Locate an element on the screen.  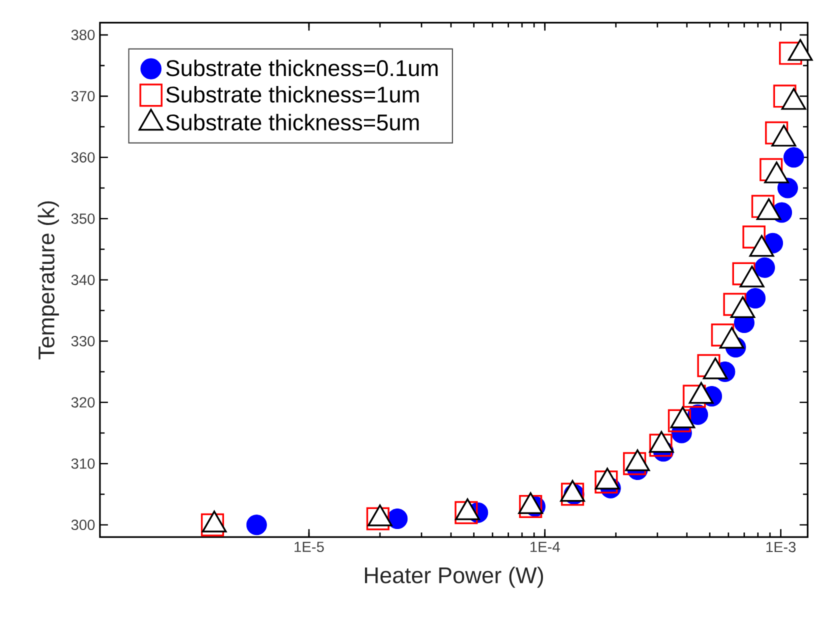
legend-label: Substrate thickness=5um is located at coordinates (292, 122).